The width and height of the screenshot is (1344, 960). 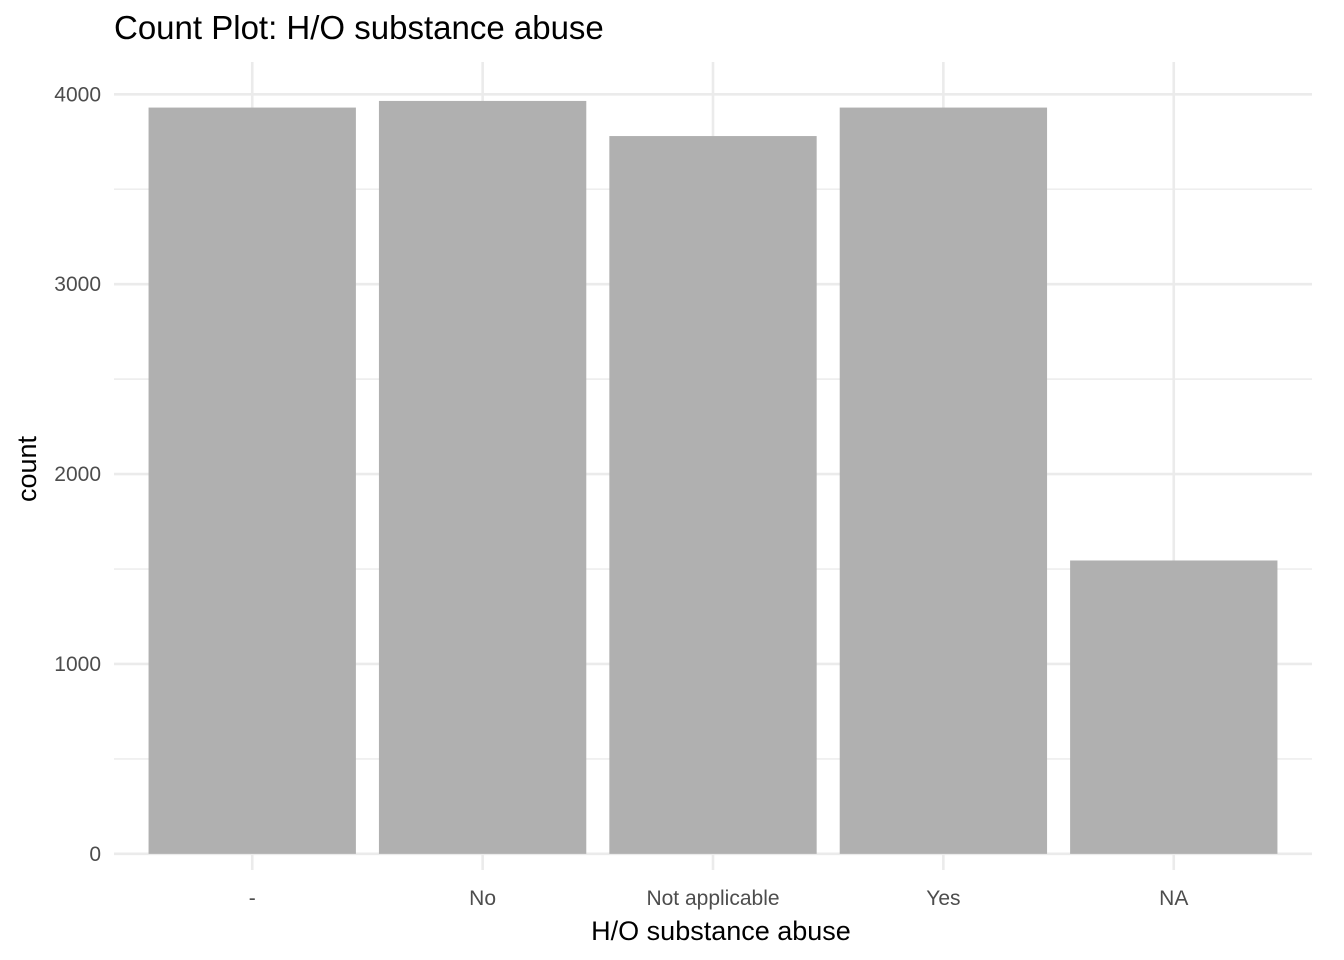 I want to click on y-tick-label: 0, so click(x=95, y=854).